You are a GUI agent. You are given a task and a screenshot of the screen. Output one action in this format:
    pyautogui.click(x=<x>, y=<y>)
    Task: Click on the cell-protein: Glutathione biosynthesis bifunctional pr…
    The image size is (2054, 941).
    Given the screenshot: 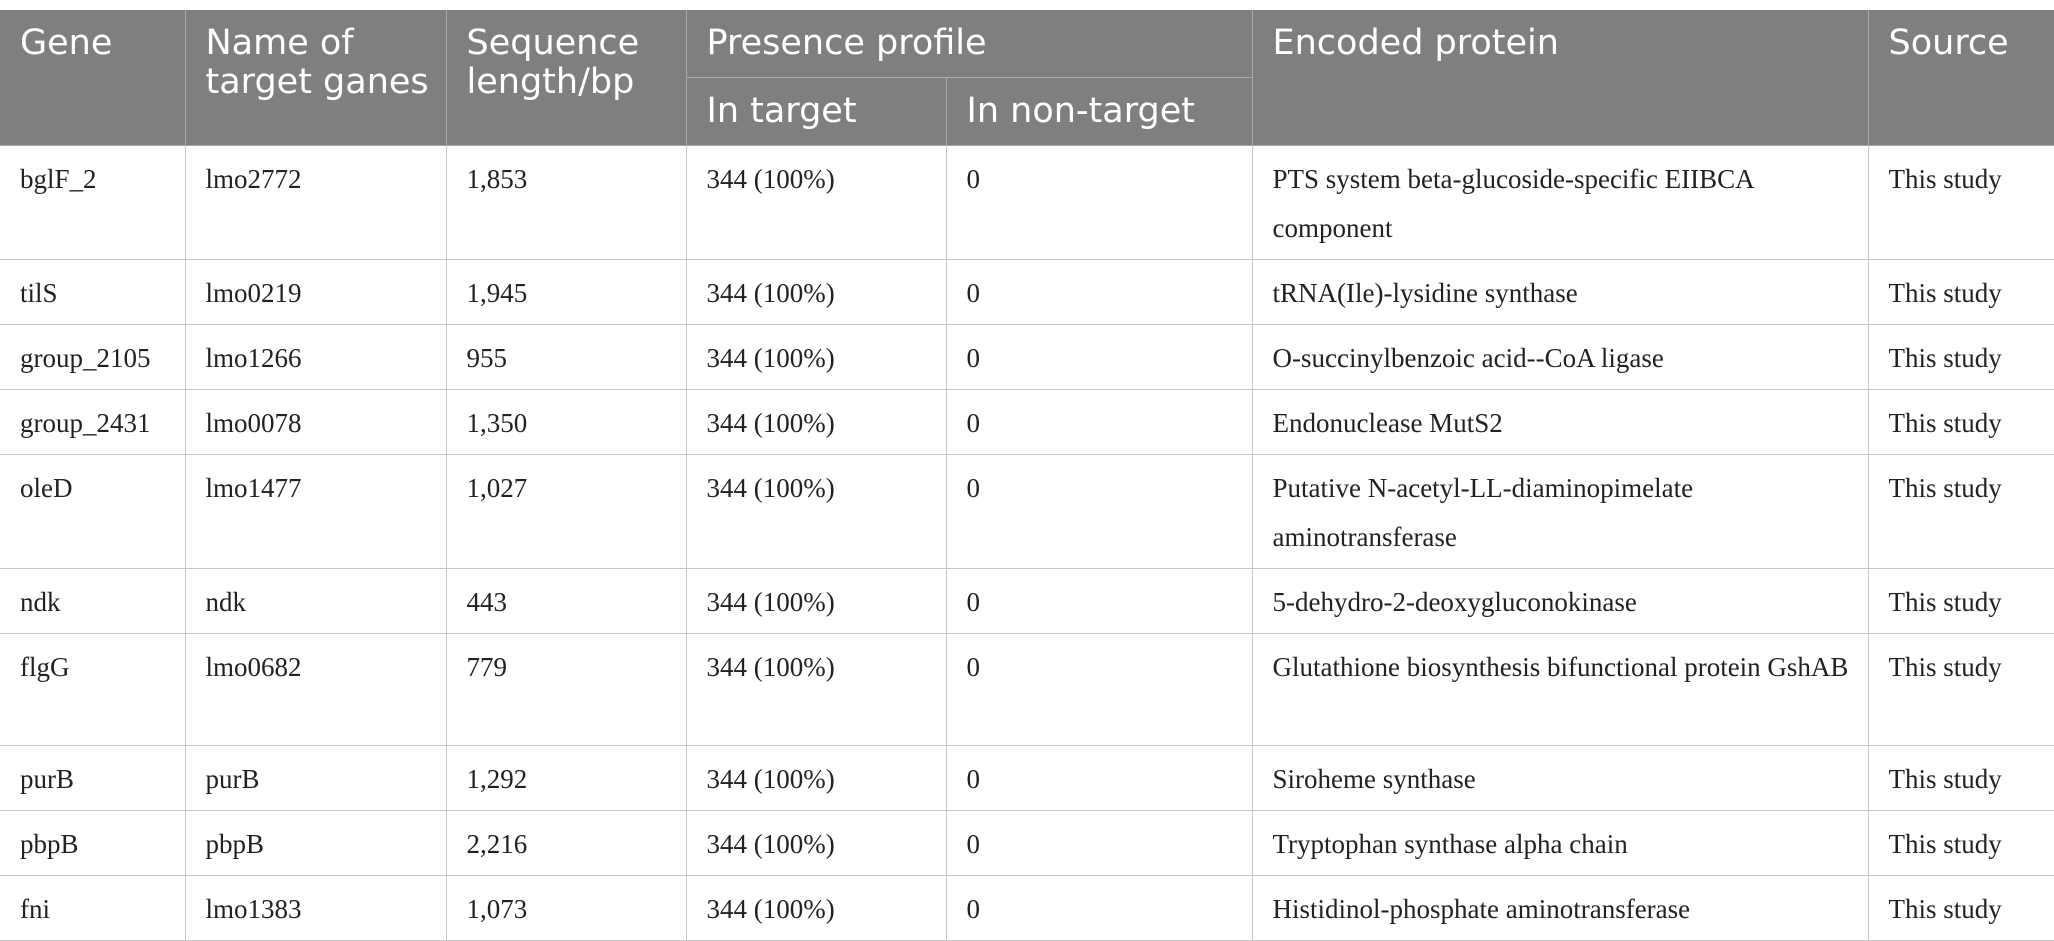 What is the action you would take?
    pyautogui.click(x=1560, y=689)
    